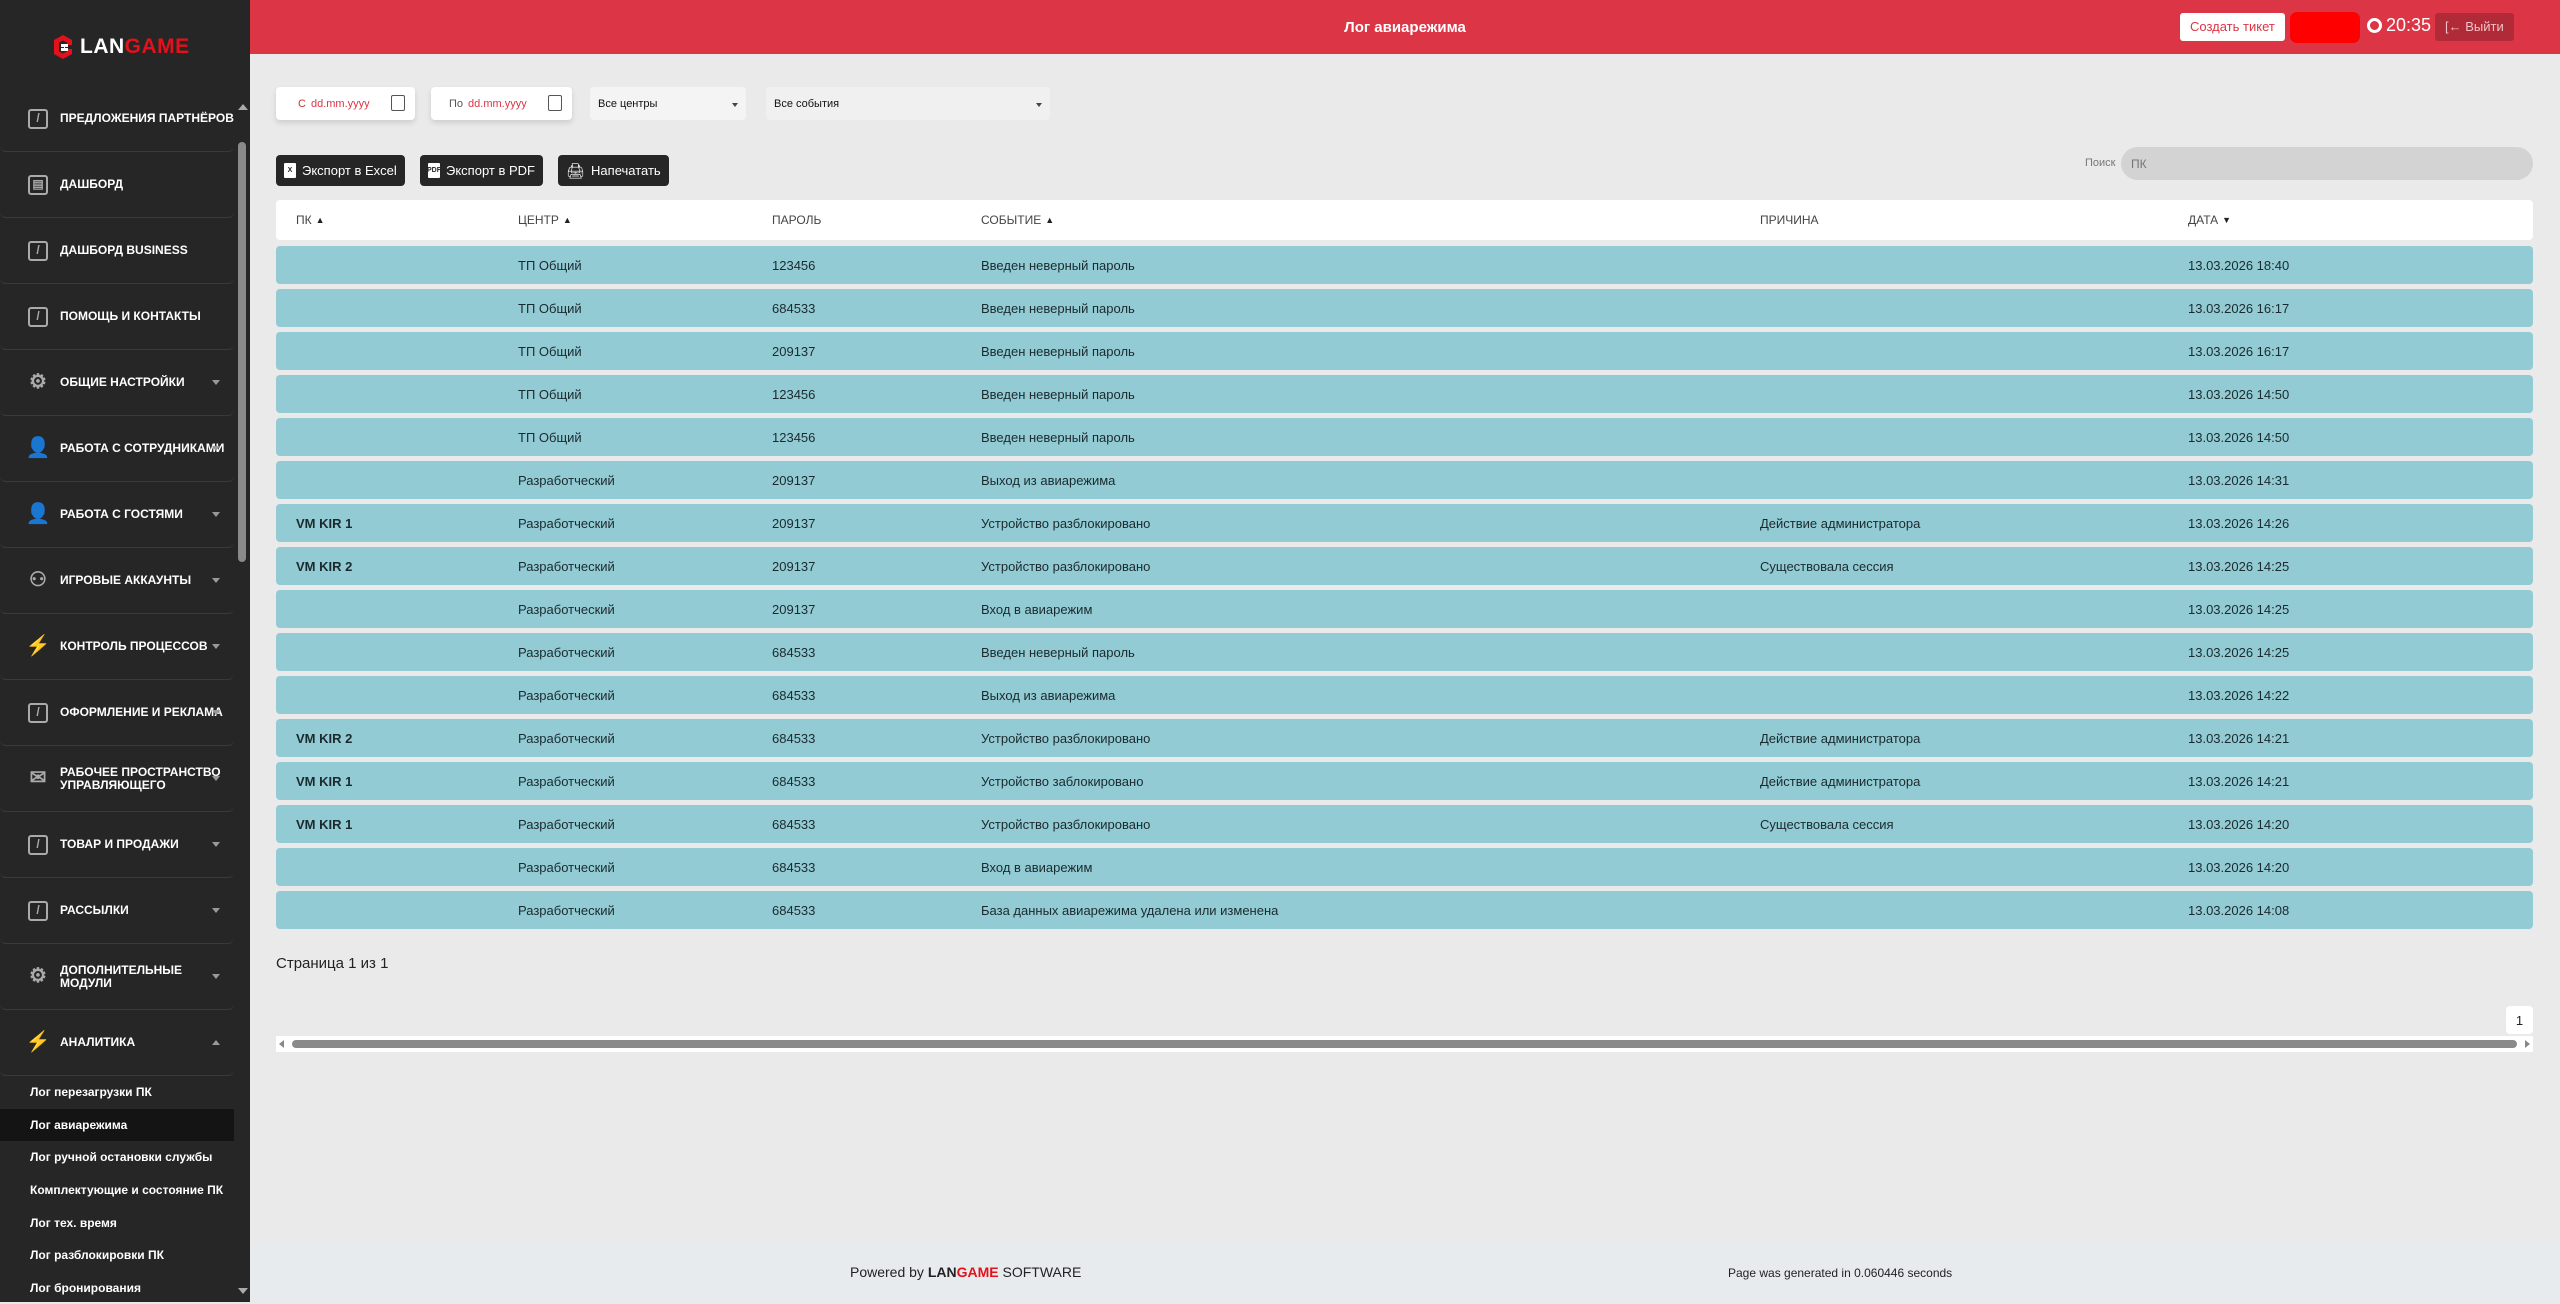 Image resolution: width=2560 pixels, height=1304 pixels. Describe the element at coordinates (242, 699) in the screenshot. I see `sidebar-scrollbar` at that location.